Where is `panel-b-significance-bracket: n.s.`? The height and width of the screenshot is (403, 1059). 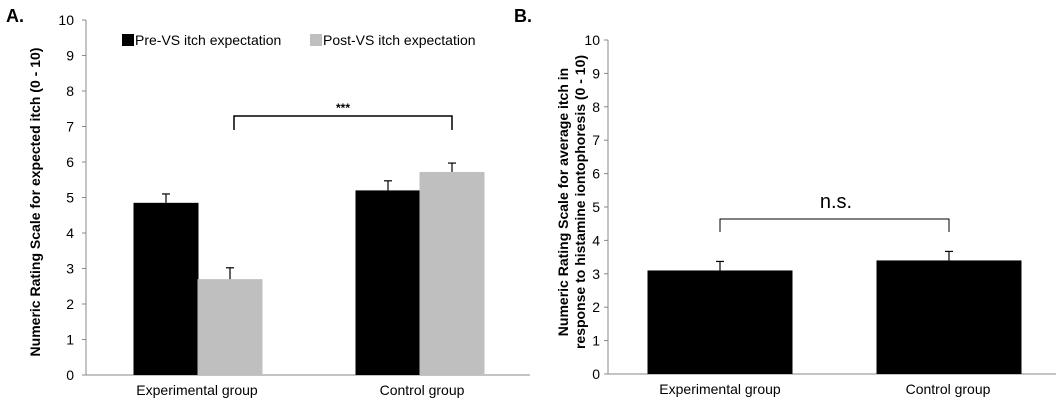 panel-b-significance-bracket: n.s. is located at coordinates (834, 211).